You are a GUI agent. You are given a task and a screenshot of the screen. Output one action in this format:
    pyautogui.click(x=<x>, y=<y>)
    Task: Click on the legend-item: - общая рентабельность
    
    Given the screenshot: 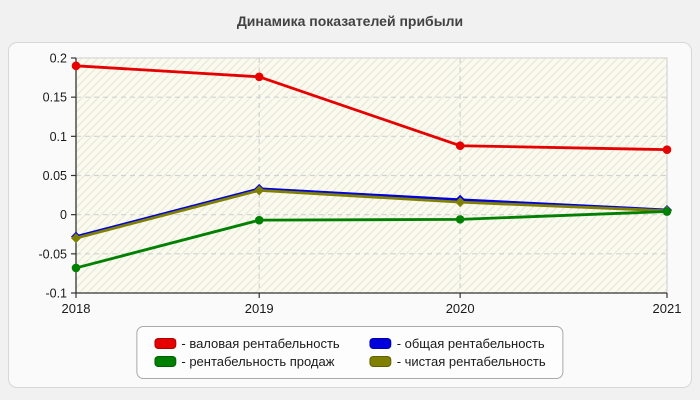 What is the action you would take?
    pyautogui.click(x=457, y=343)
    